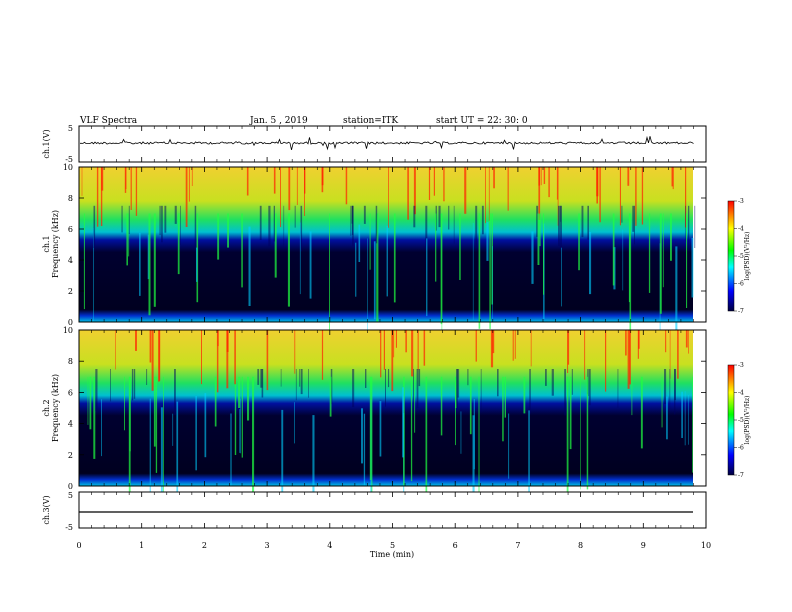 The image size is (792, 612). Describe the element at coordinates (741, 365) in the screenshot. I see `colorbar-tick-label--3: -3` at that location.